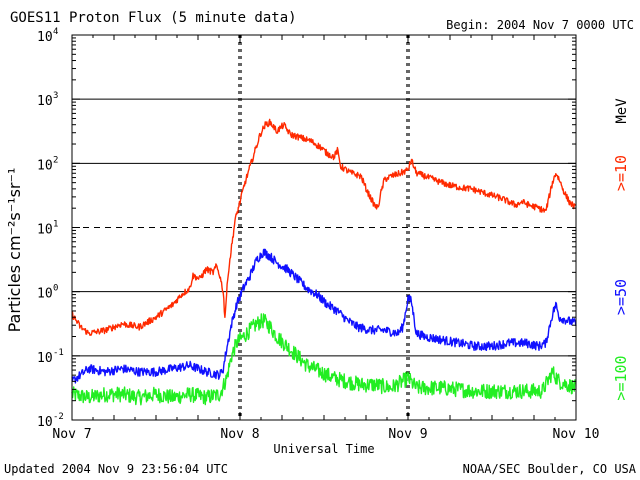 The height and width of the screenshot is (480, 640). I want to click on legend-unit: MeV, so click(622, 111).